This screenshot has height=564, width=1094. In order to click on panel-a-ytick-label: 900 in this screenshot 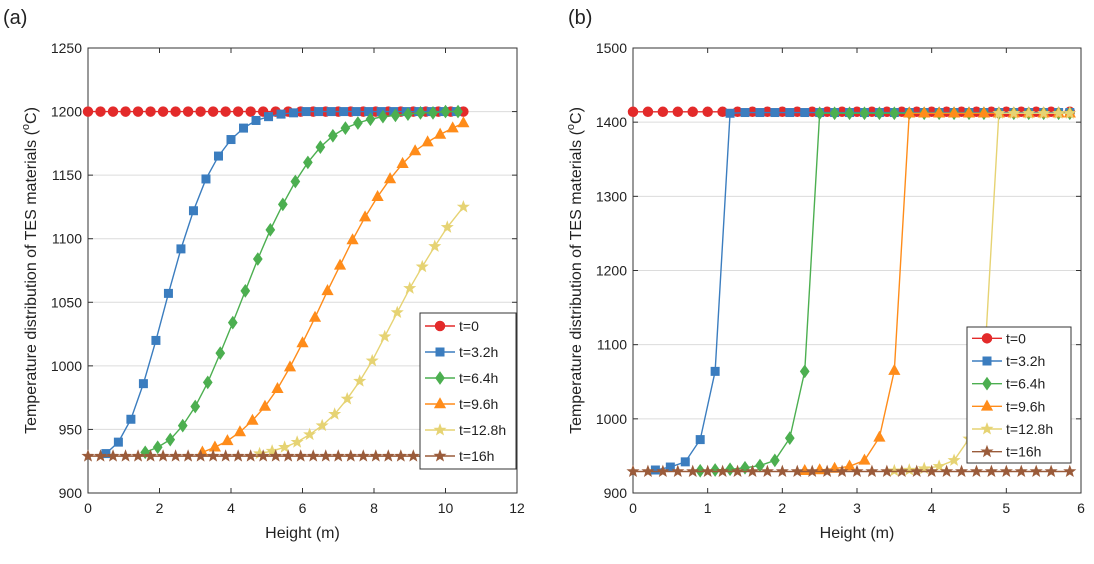, I will do `click(71, 493)`.